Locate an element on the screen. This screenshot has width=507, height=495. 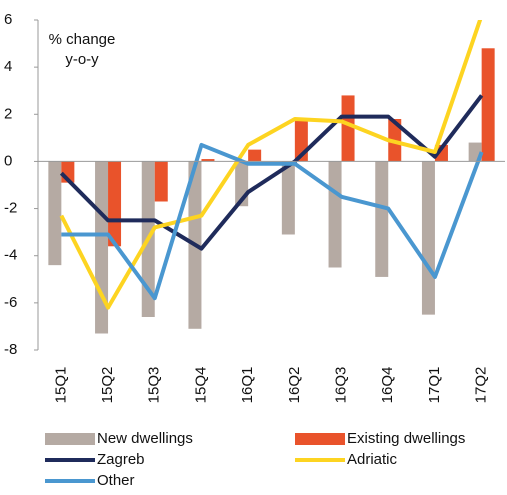
x-tick-label: 17Q1 is located at coordinates (434, 385).